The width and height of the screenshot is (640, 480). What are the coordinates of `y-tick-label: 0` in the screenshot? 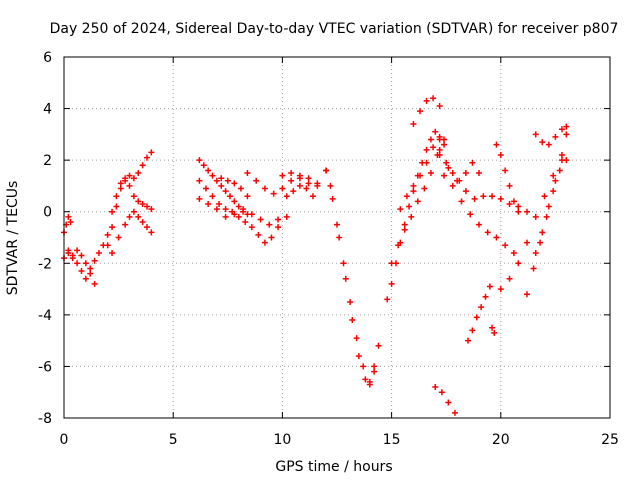 It's located at (47, 213).